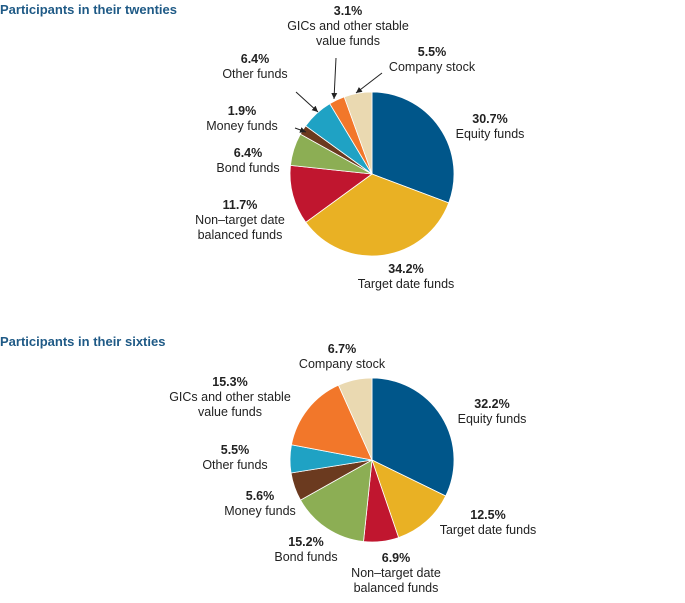  Describe the element at coordinates (342, 349) in the screenshot. I see `slice-percent: 6.7%` at that location.